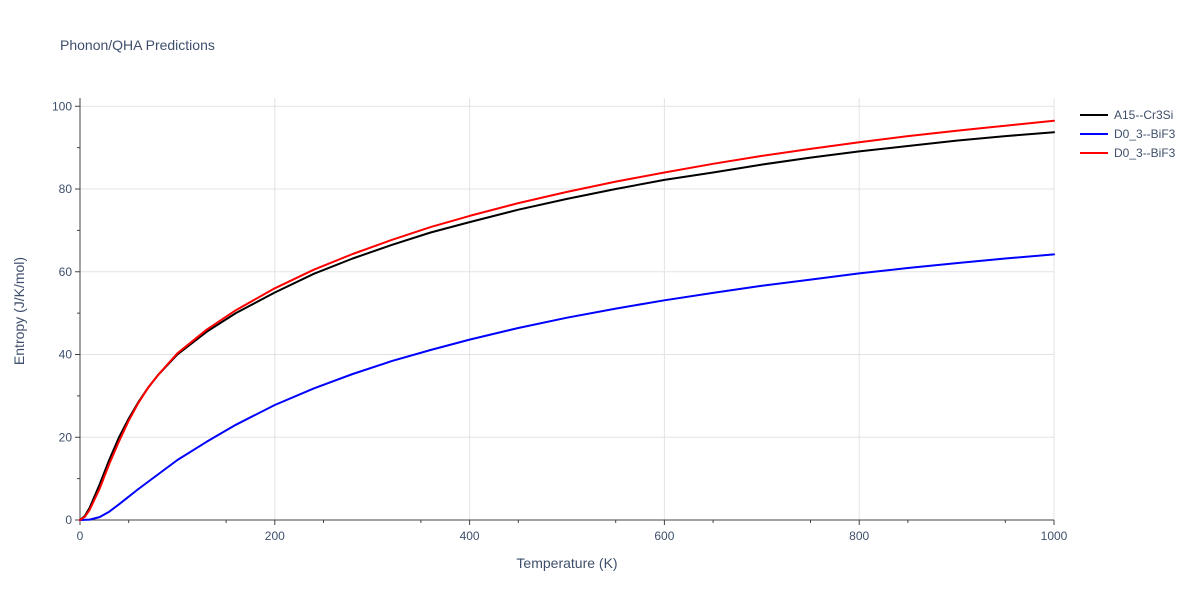  I want to click on x-tick-label: 600, so click(664, 536).